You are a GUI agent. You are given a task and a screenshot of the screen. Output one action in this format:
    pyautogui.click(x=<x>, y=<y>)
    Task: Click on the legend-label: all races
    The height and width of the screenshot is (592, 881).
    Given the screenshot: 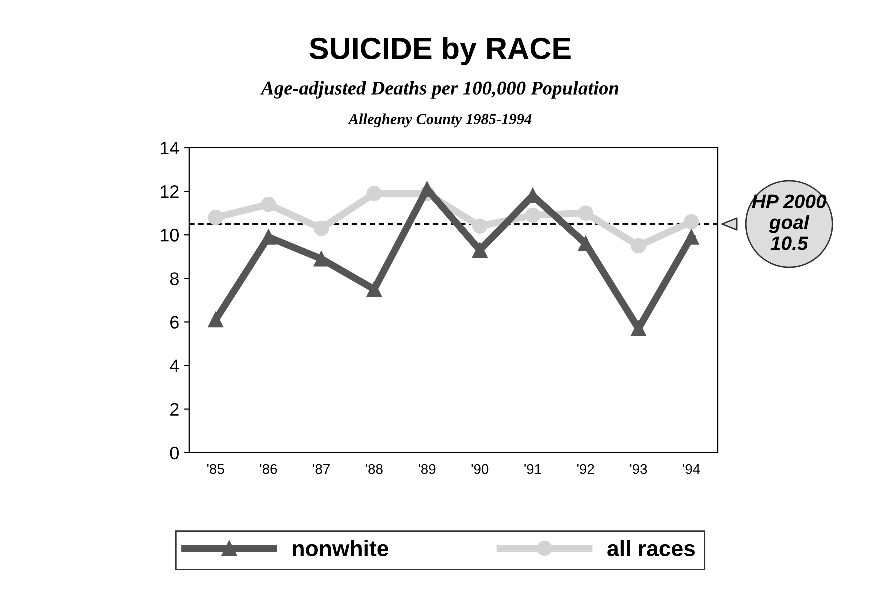 What is the action you would take?
    pyautogui.click(x=652, y=548)
    